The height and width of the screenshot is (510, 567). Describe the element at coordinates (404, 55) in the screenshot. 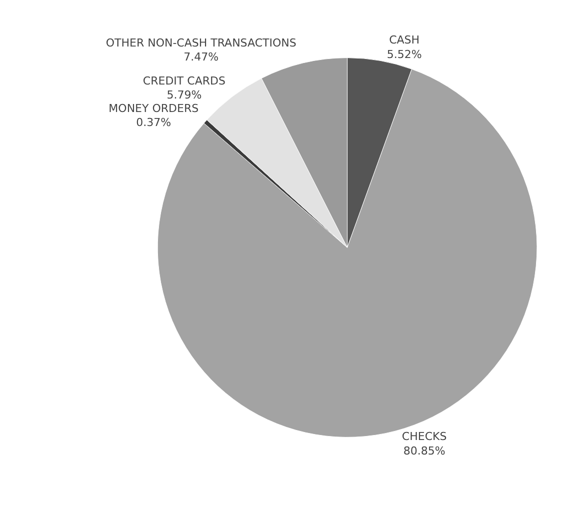

I see `data-label: 5.52%` at that location.